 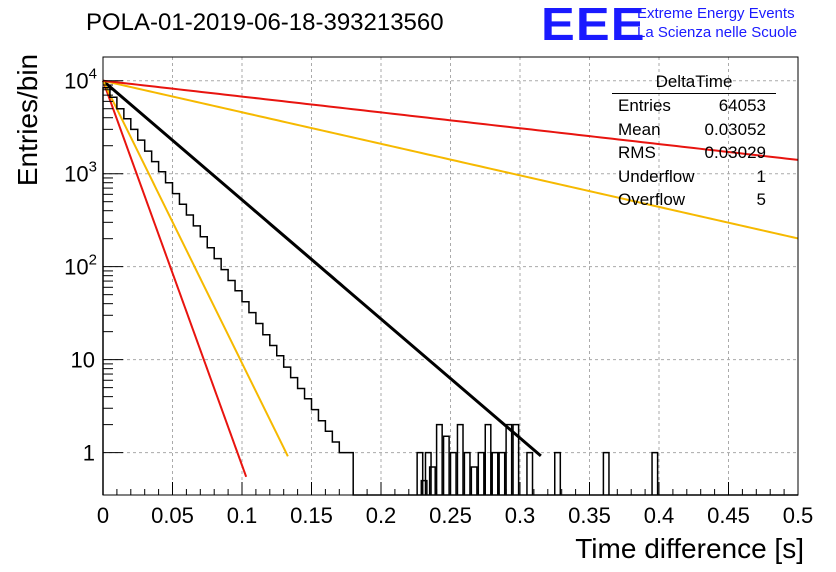 I want to click on x-tick-label: 0.4, so click(x=659, y=515).